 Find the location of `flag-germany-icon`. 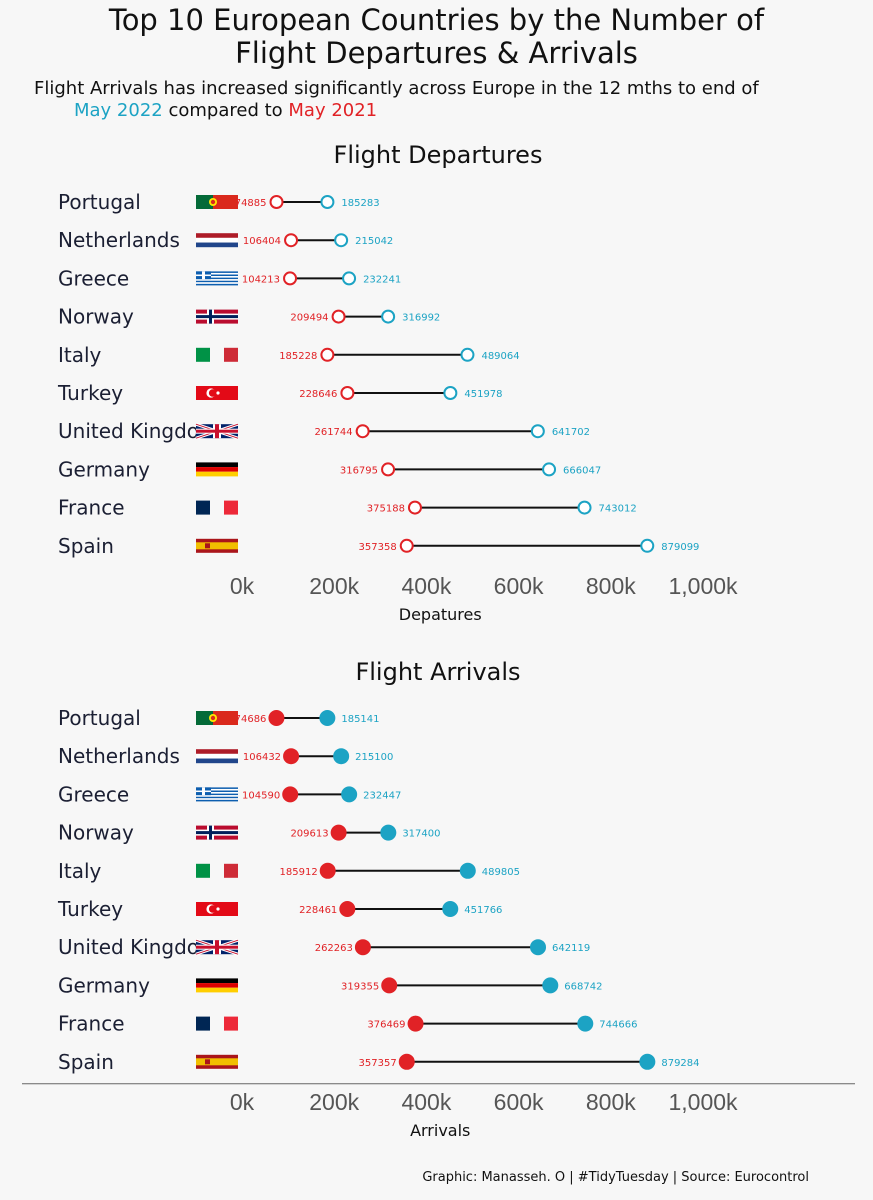

flag-germany-icon is located at coordinates (217, 985).